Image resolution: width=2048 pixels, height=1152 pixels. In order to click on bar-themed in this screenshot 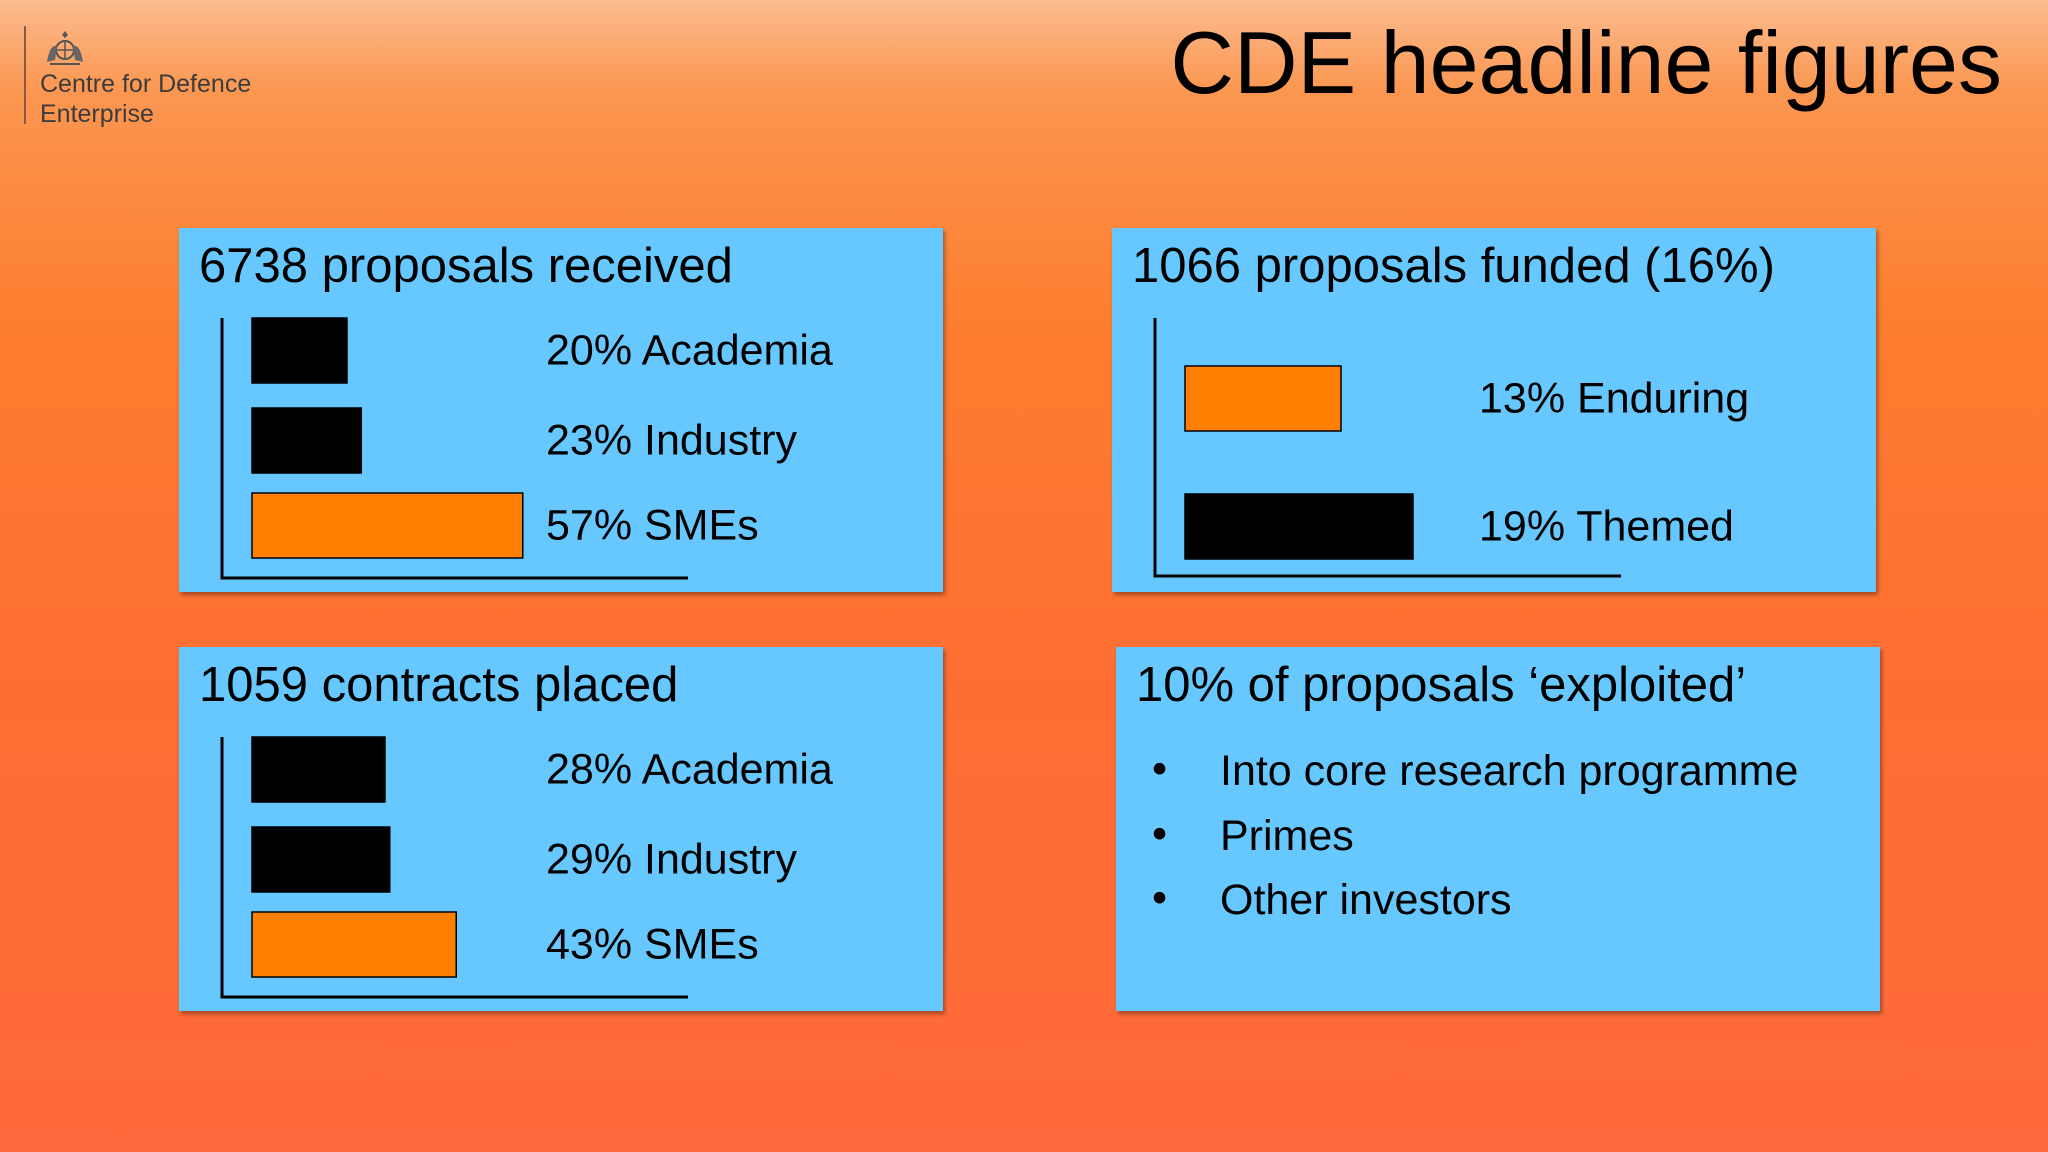, I will do `click(1299, 526)`.